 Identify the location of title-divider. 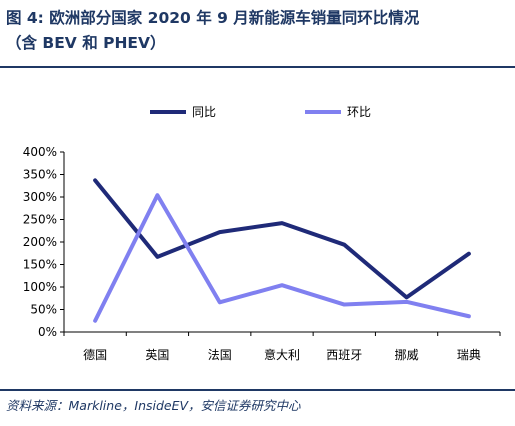
(257, 67).